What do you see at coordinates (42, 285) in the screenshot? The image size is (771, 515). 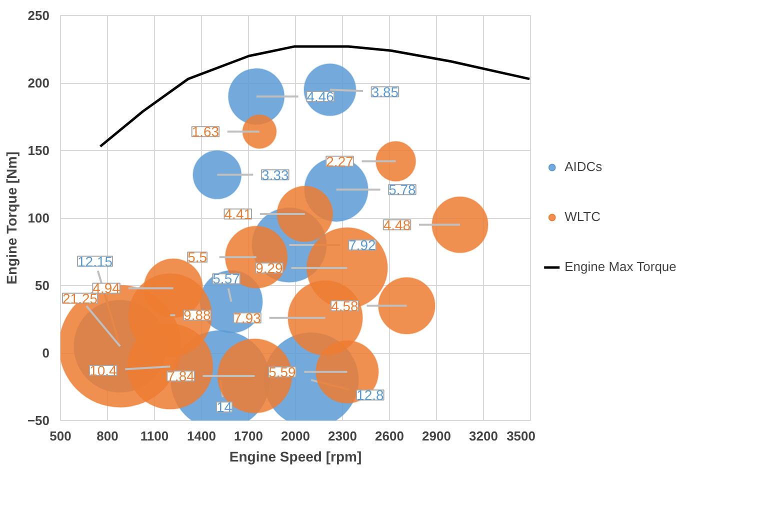 I see `y-tick-label: 50` at bounding box center [42, 285].